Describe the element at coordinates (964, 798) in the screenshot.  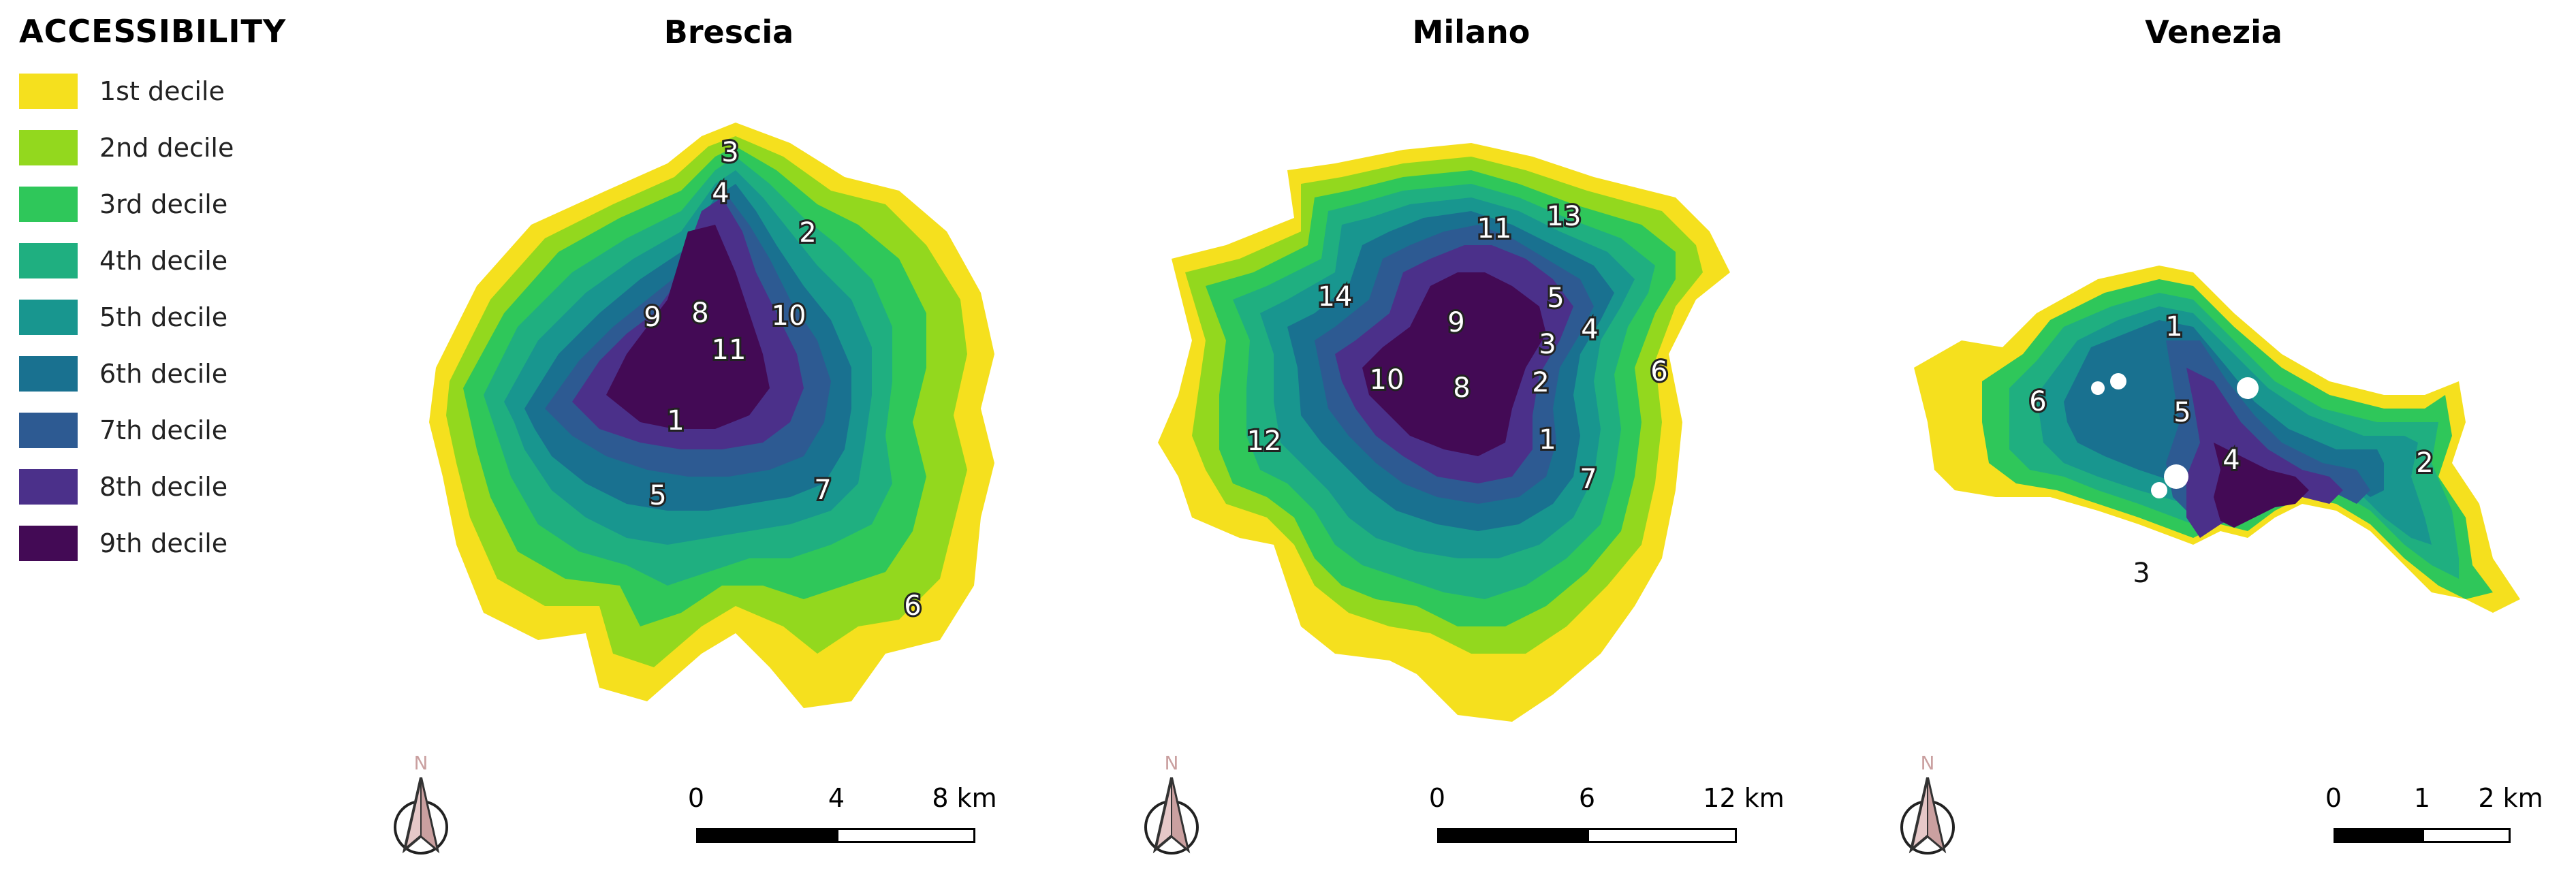
I see `scale-tick: 8 km` at that location.